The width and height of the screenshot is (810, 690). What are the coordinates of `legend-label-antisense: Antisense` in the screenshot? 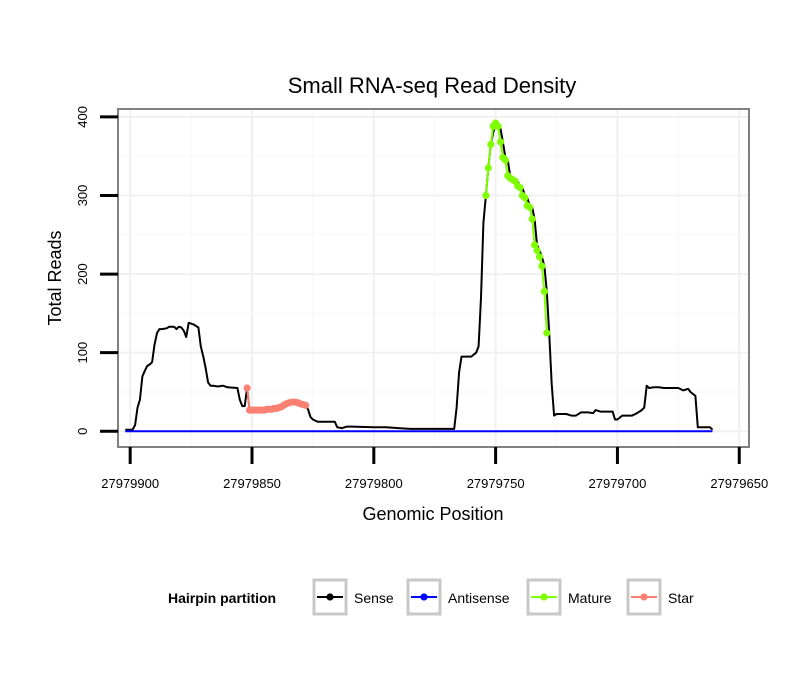 It's located at (479, 598).